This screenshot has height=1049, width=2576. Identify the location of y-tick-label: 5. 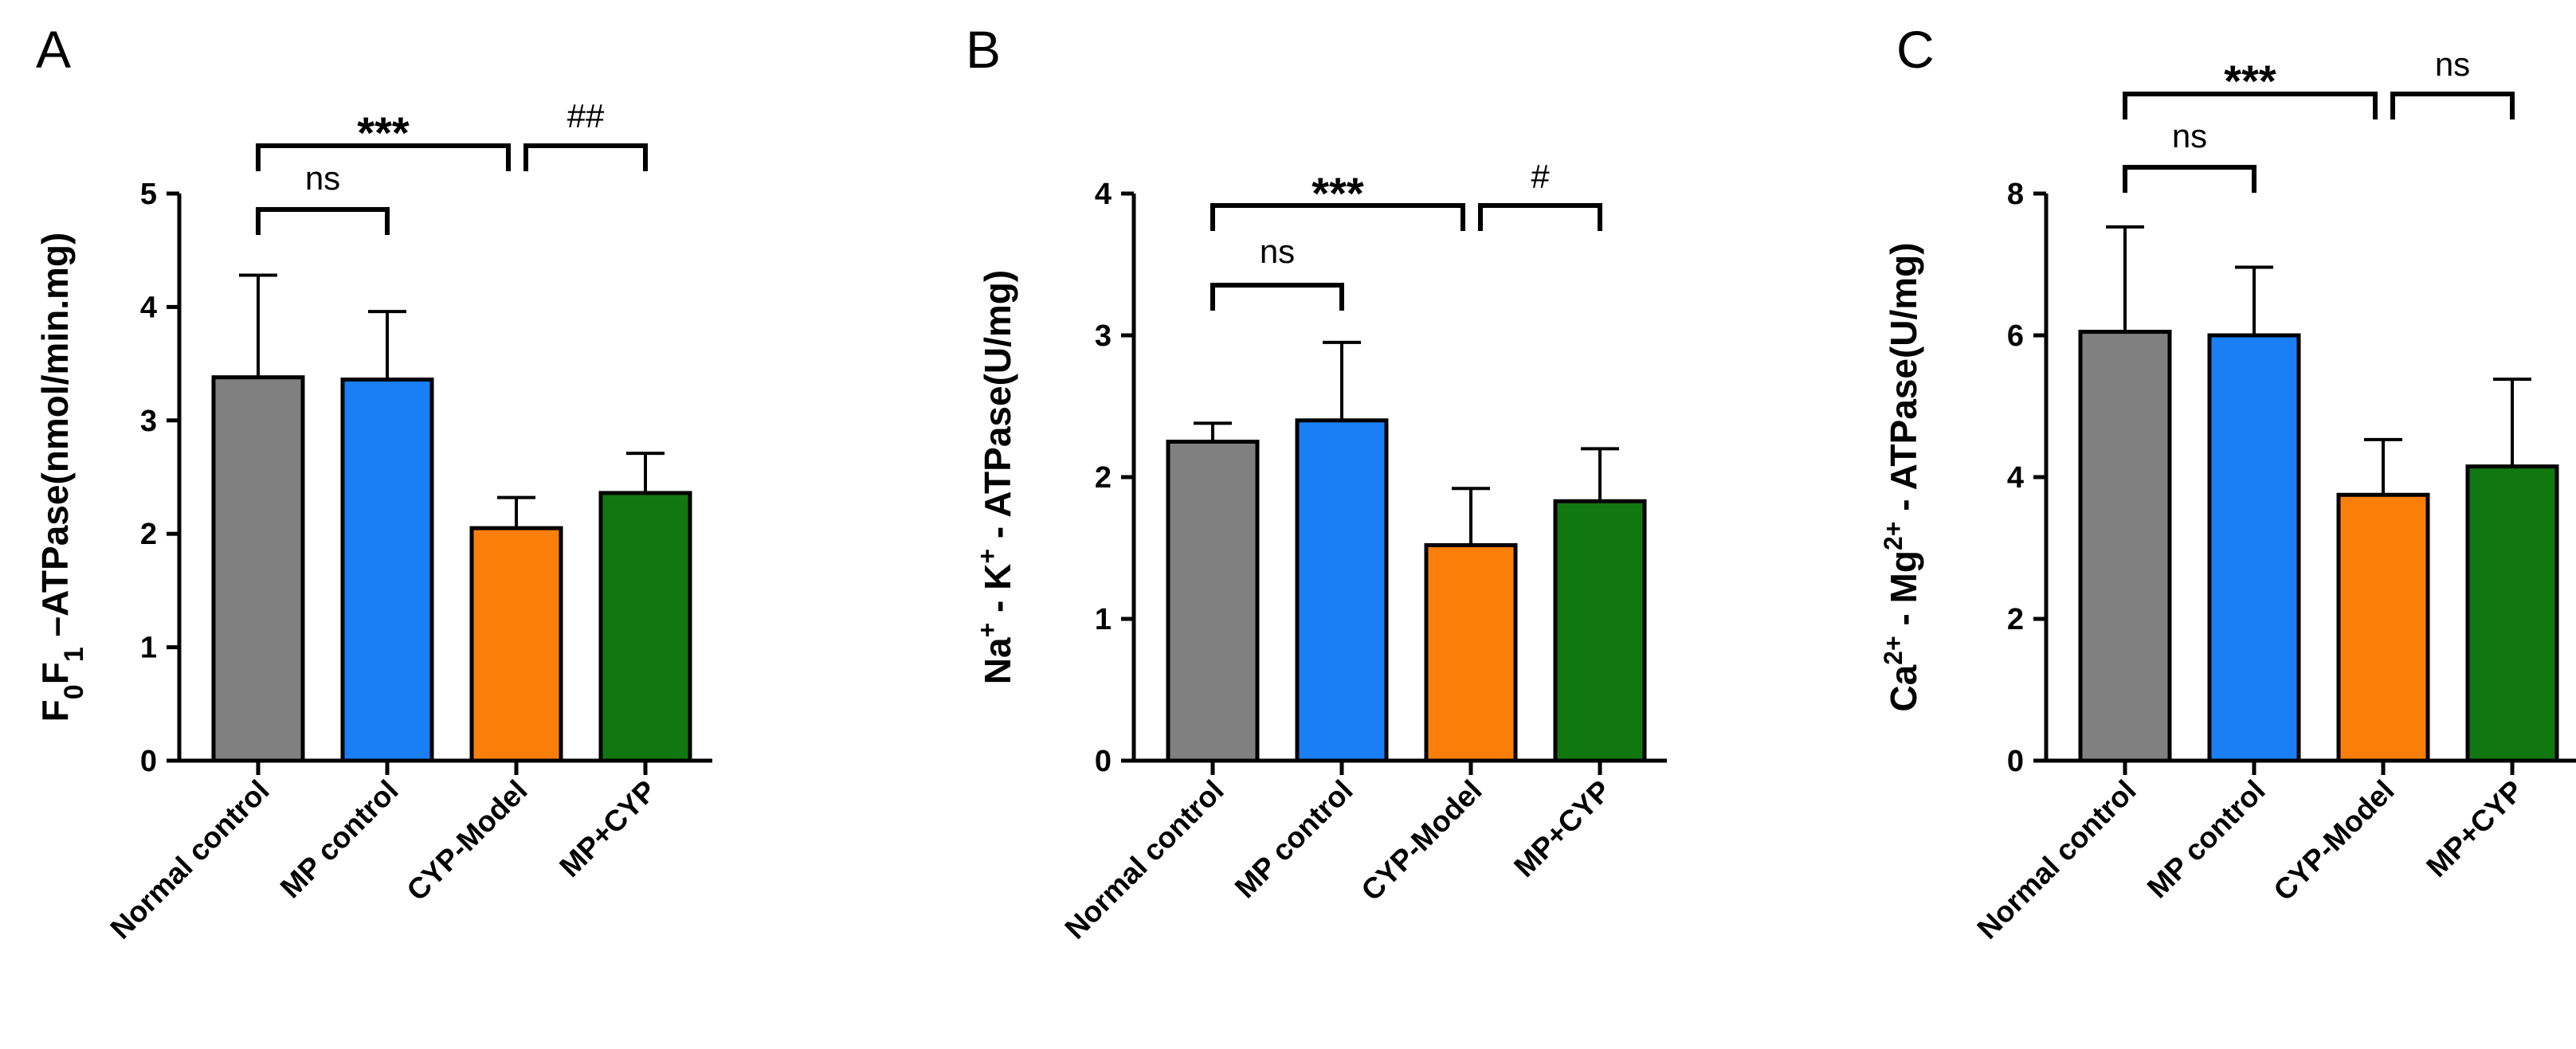
(148, 194).